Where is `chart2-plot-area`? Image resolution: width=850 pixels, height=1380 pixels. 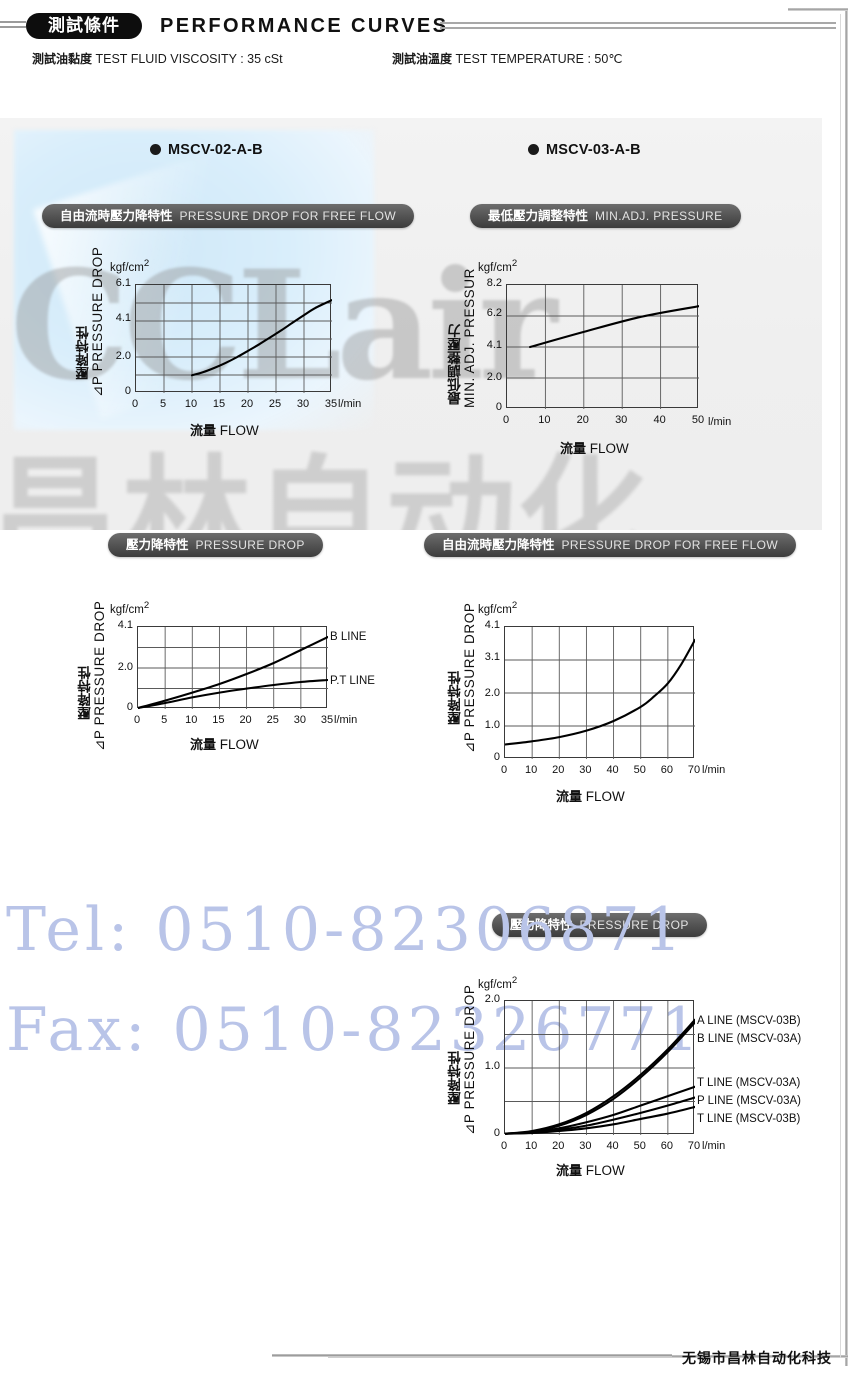 chart2-plot-area is located at coordinates (602, 346).